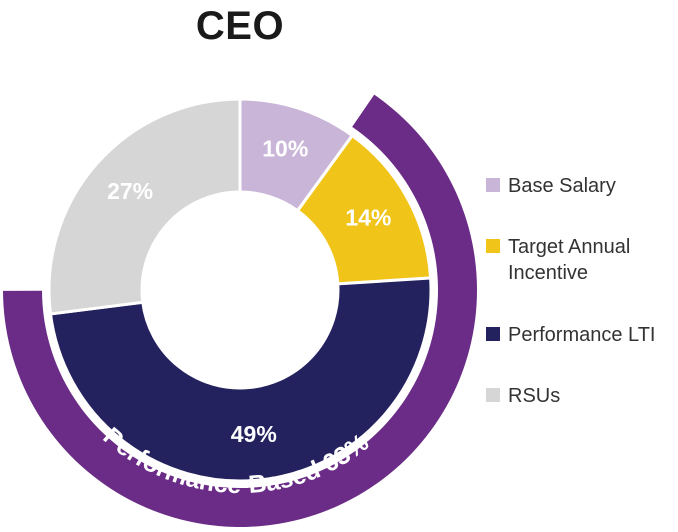 Image resolution: width=678 pixels, height=532 pixels. I want to click on legend-item-target-annual-incentive: Target Annual Incentive, so click(582, 260).